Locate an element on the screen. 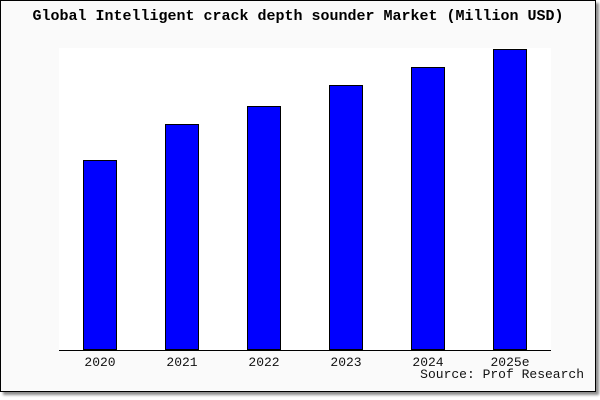  bar-slot-2024 is located at coordinates (428, 199).